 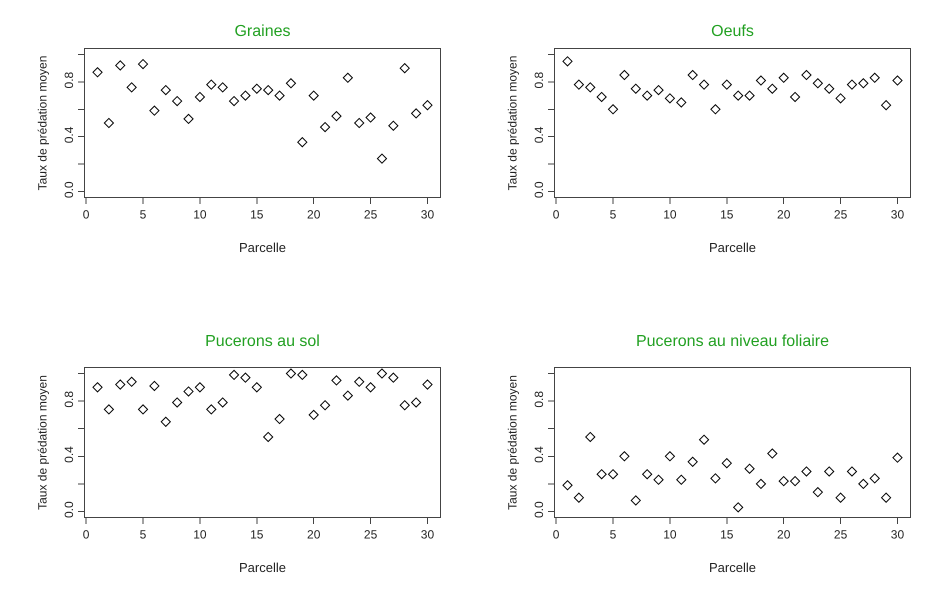 I want to click on chart-title: Pucerons au sol, so click(x=262, y=341).